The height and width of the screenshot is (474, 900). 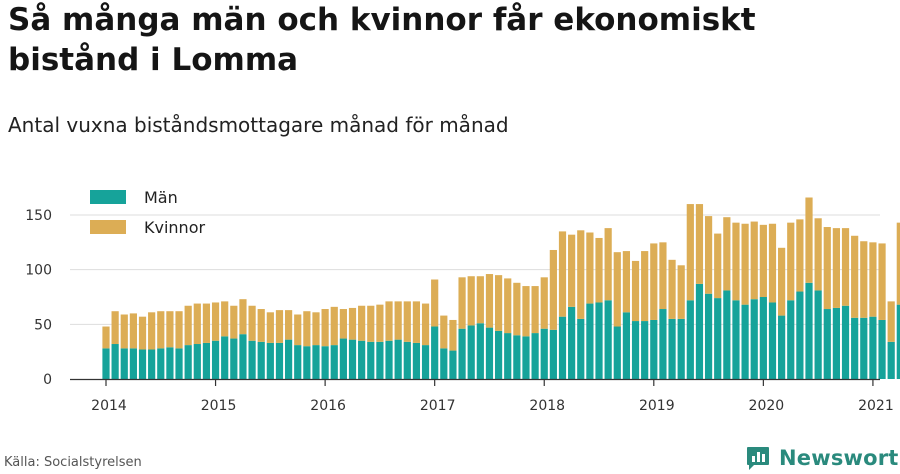 What do you see at coordinates (767, 406) in the screenshot?
I see `x-tick-label: 2020` at bounding box center [767, 406].